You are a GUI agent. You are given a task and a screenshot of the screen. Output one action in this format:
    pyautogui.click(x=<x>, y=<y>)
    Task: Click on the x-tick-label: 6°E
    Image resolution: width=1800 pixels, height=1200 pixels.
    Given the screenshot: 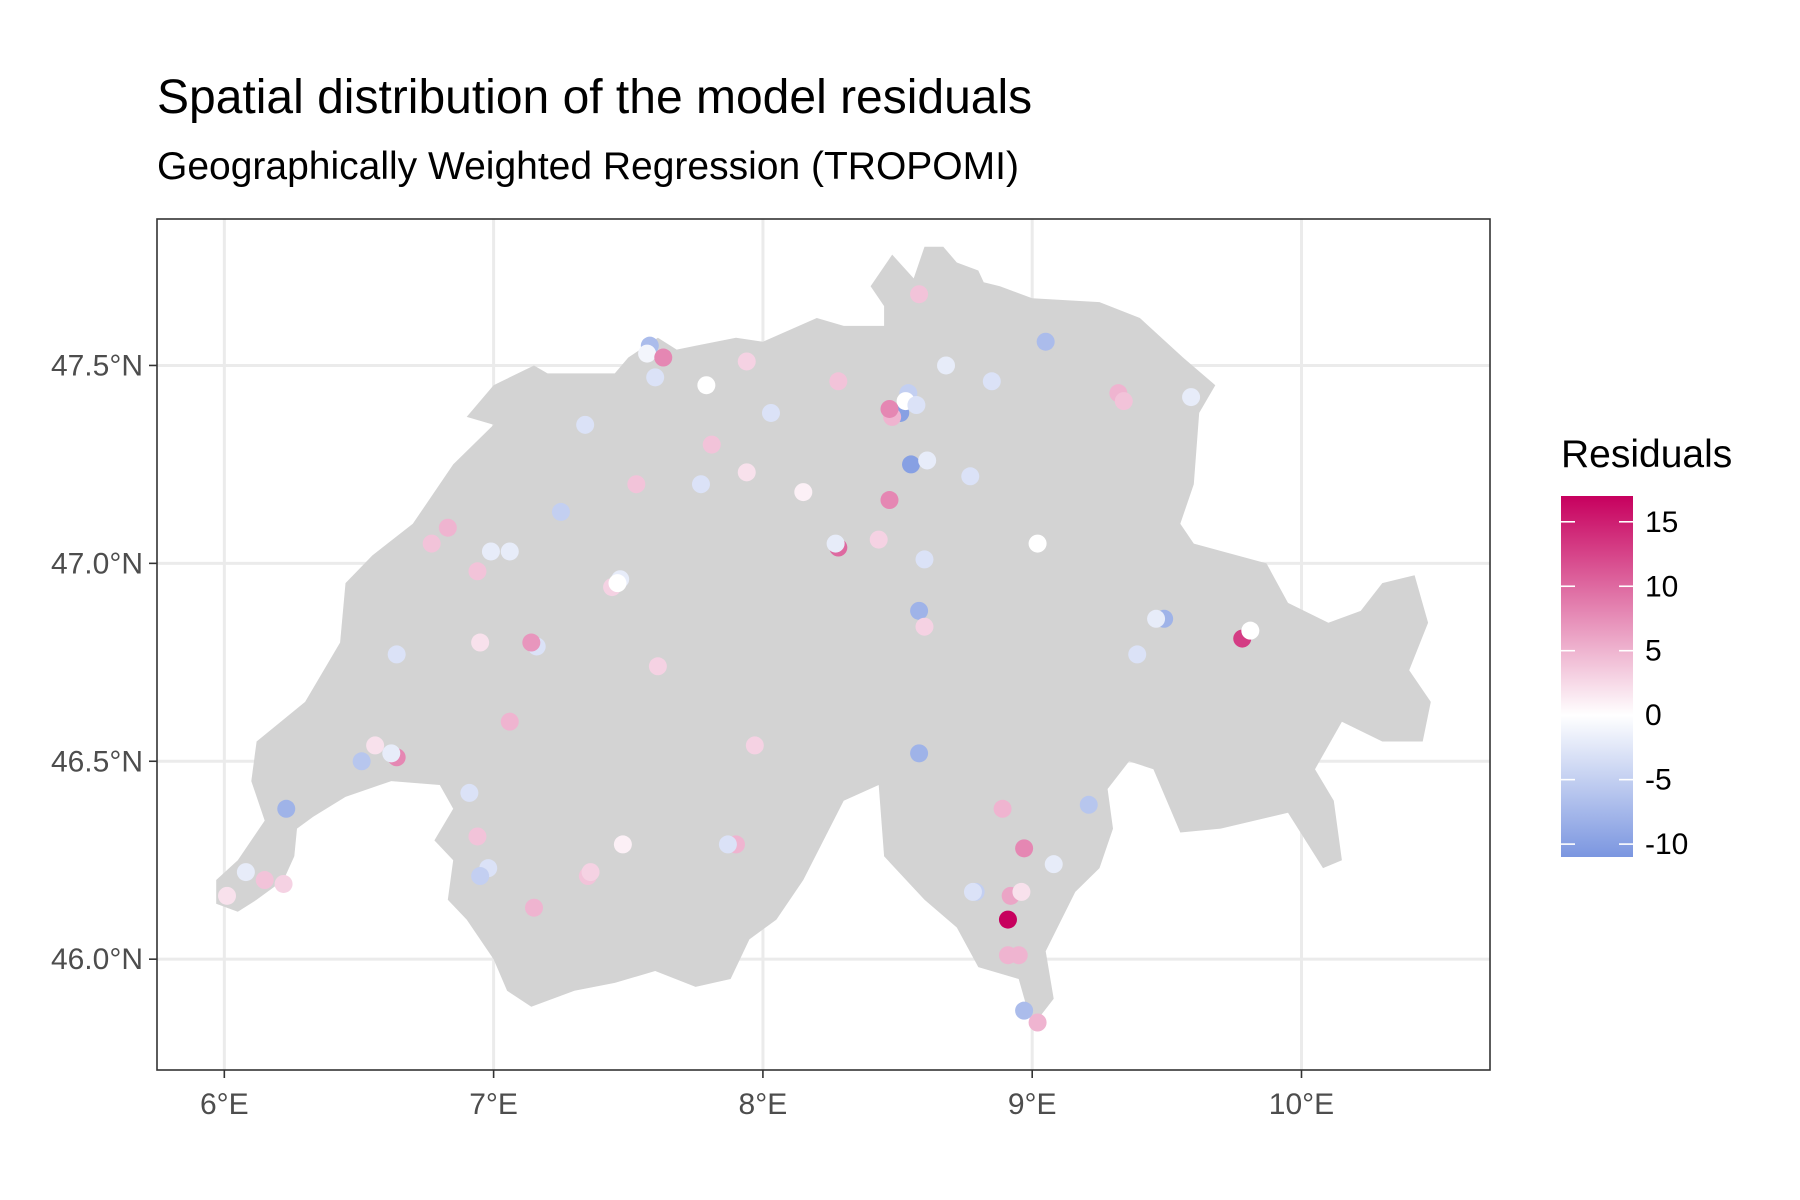 What is the action you would take?
    pyautogui.click(x=224, y=1104)
    